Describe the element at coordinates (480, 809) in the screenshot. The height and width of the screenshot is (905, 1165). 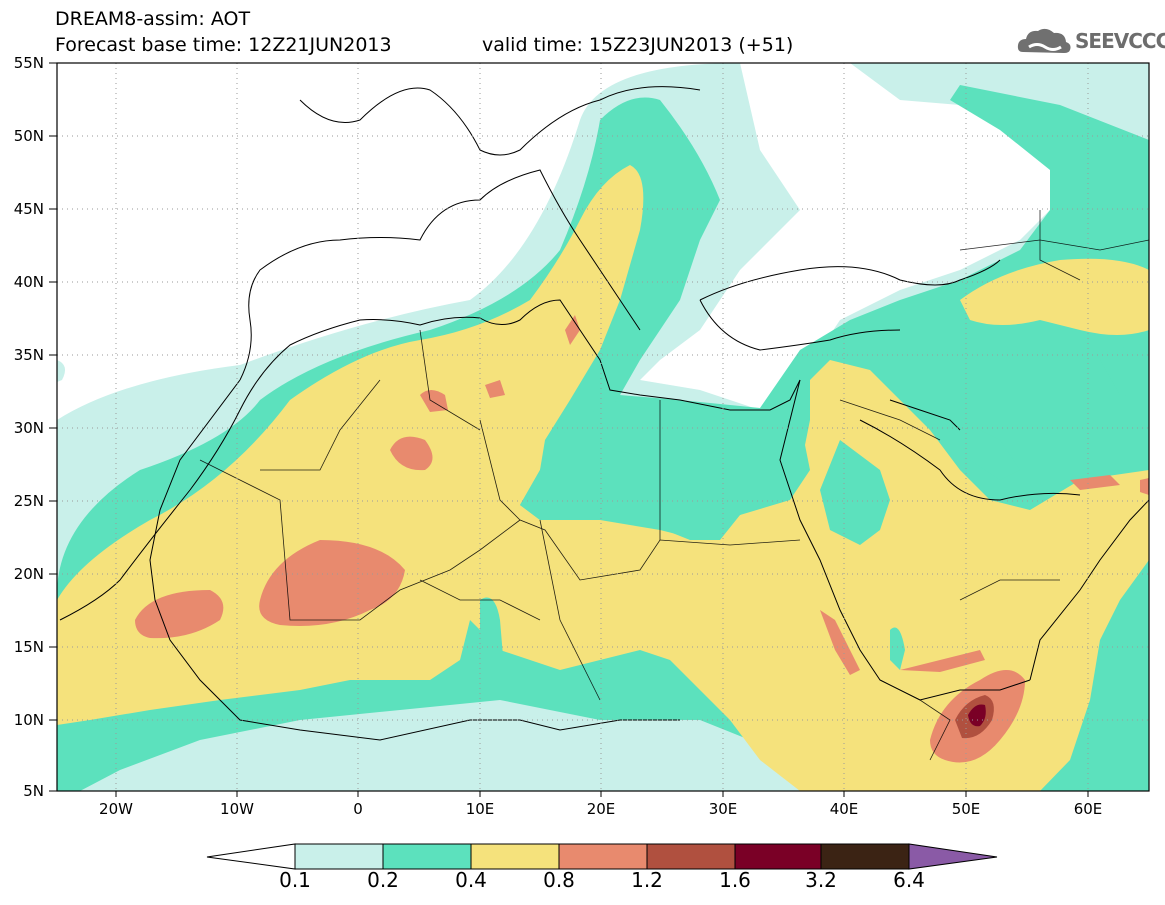
I see `lon-label: 10E` at that location.